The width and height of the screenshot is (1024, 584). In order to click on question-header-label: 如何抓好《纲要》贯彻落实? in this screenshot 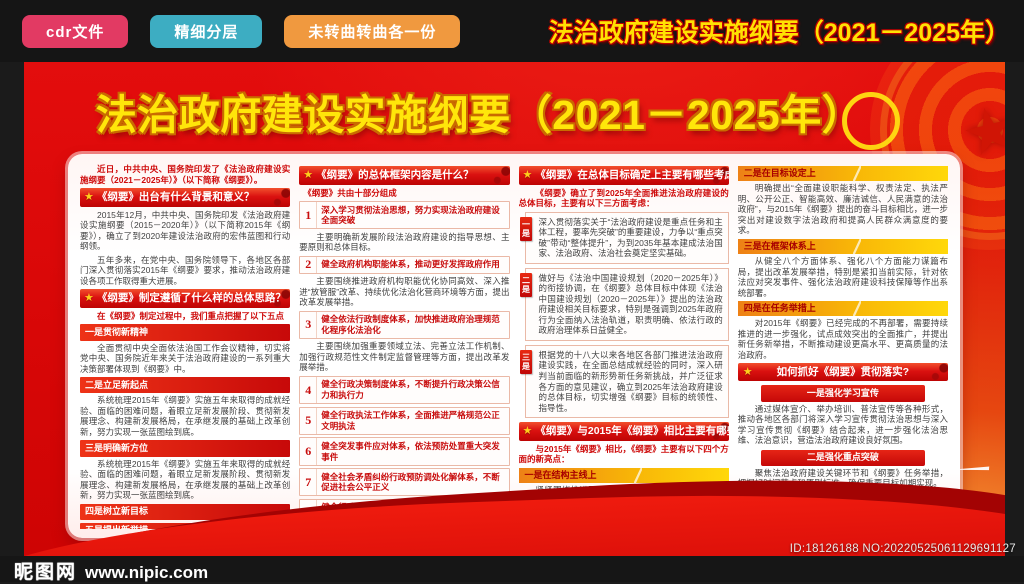, I will do `click(843, 371)`.